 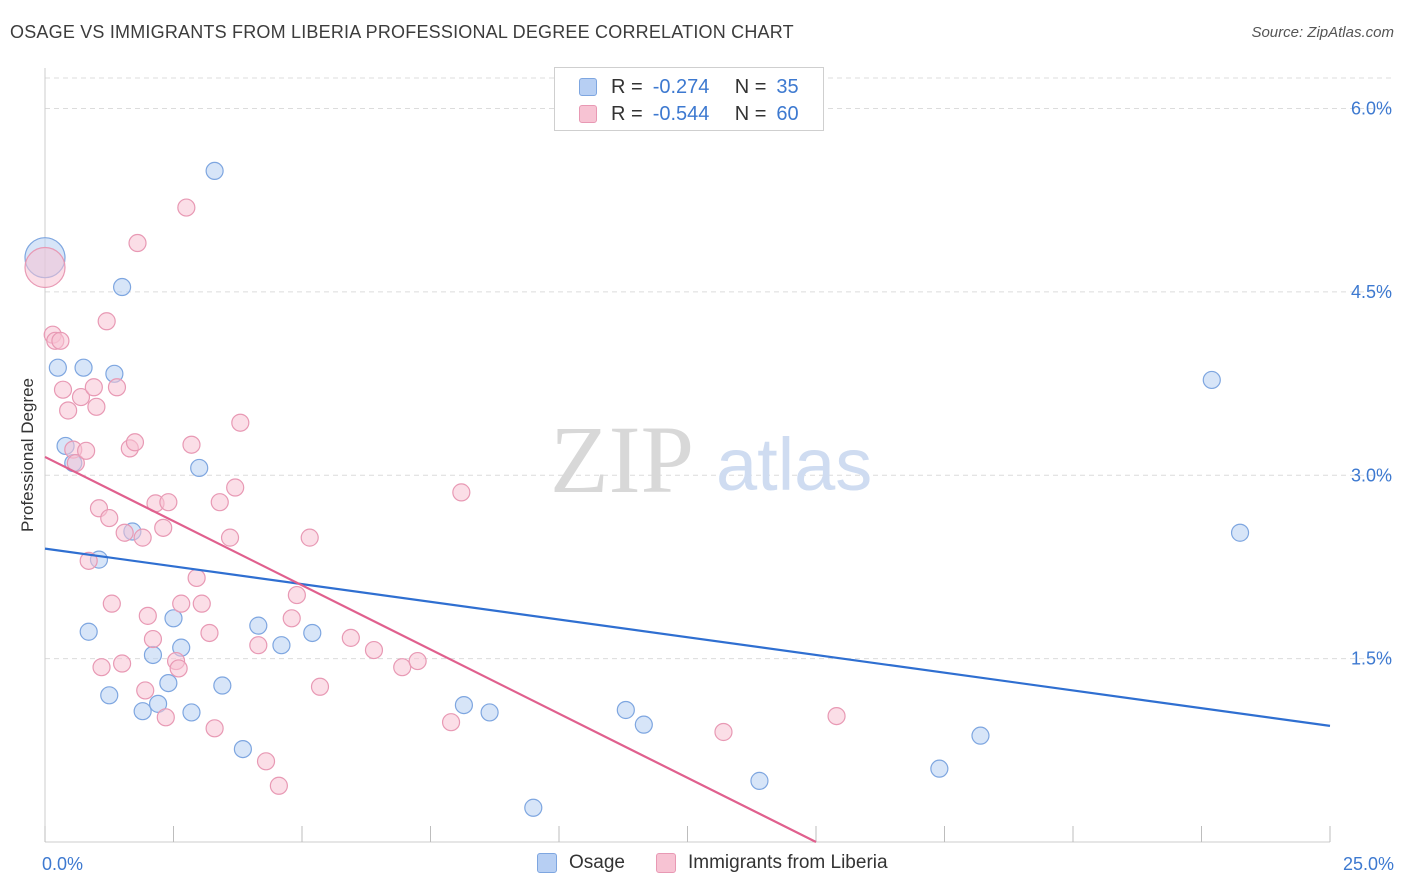 I want to click on x-tick-label-min: 0.0%, so click(x=62, y=864).